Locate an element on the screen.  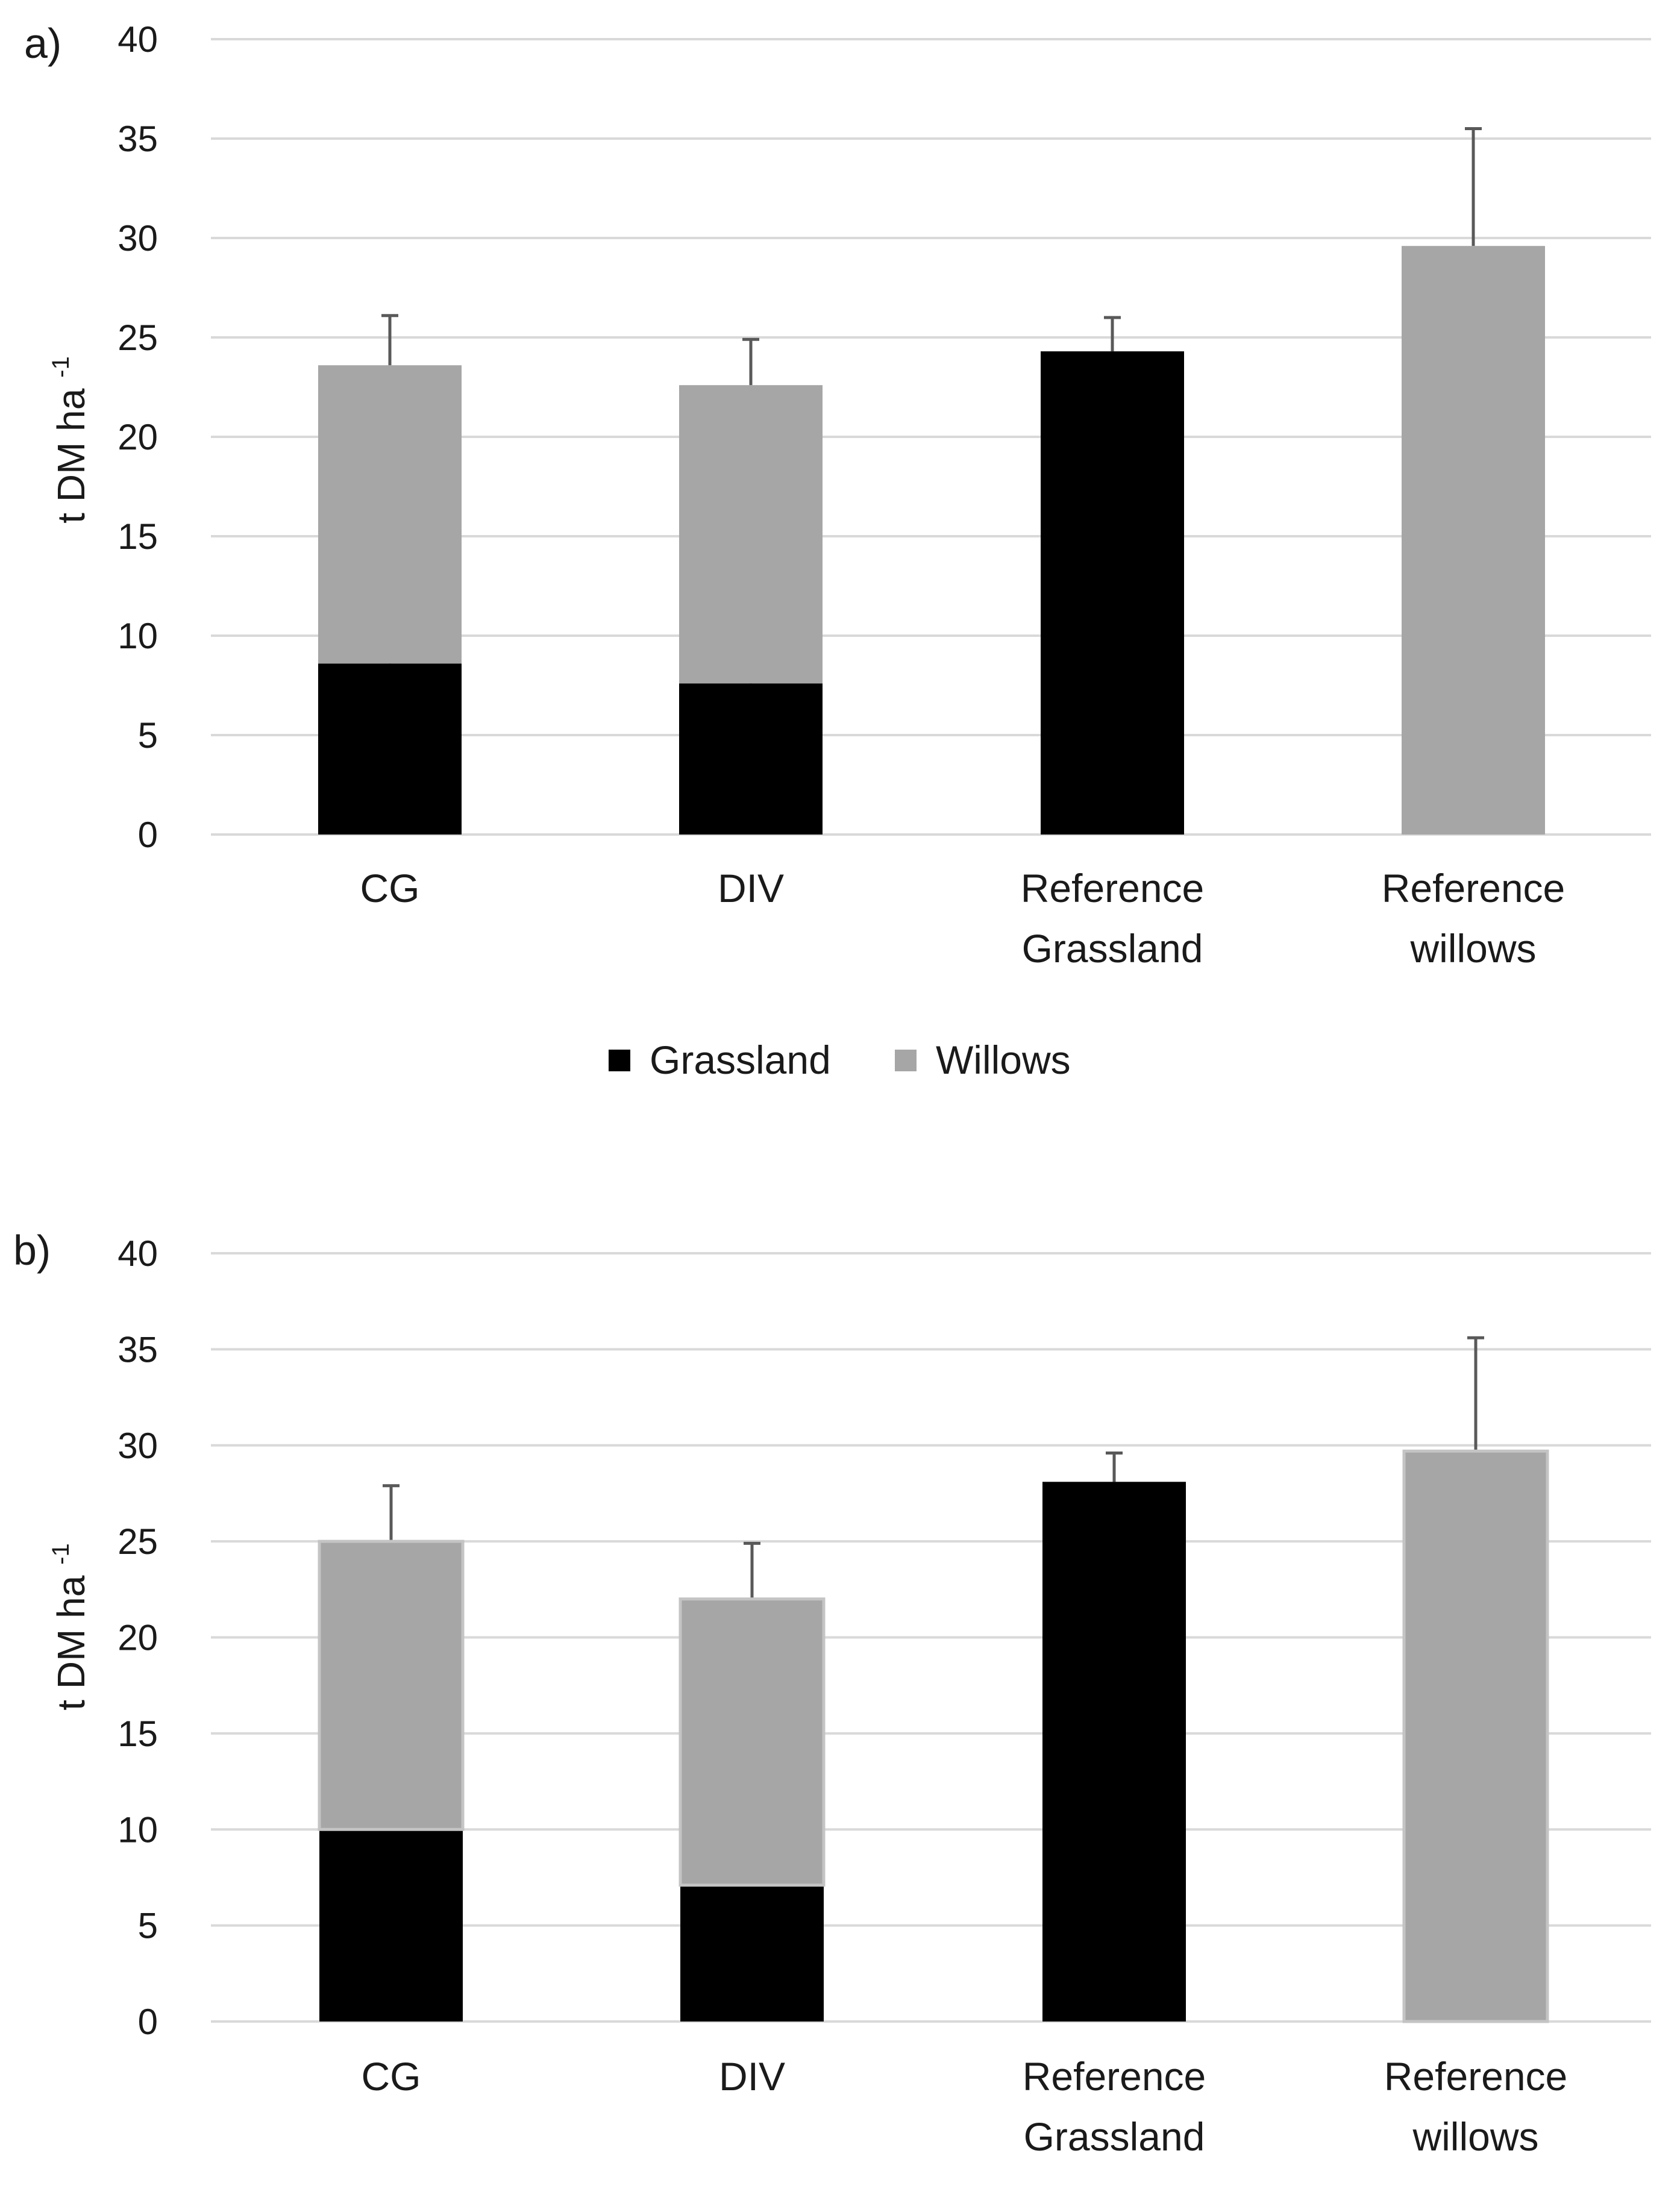
legend-label-willows: Willows is located at coordinates (1003, 1060).